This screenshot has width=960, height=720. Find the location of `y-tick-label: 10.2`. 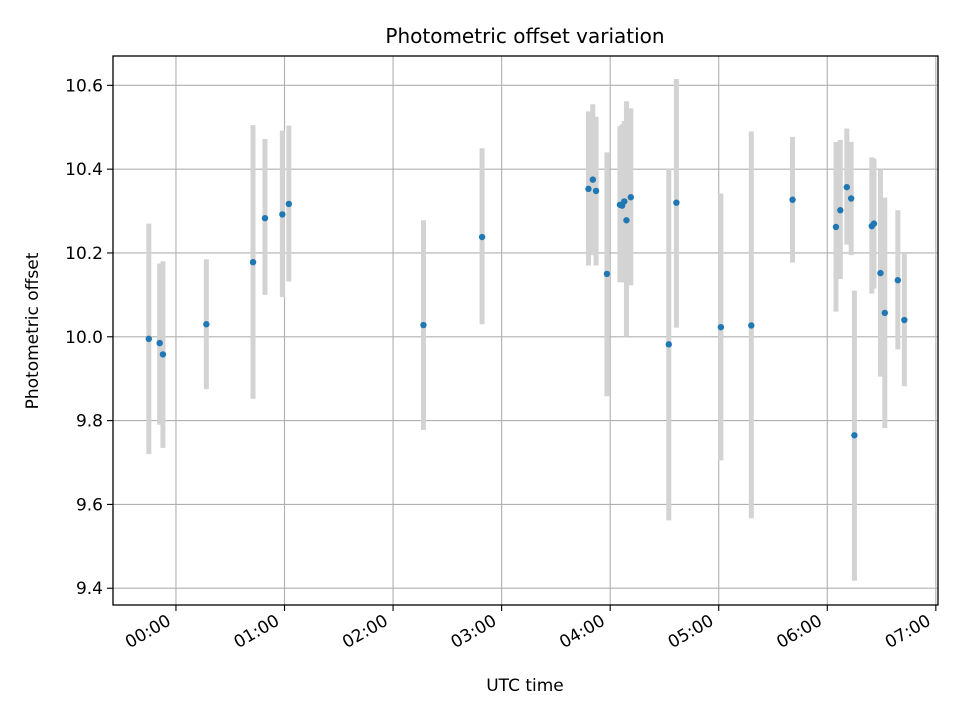

y-tick-label: 10.2 is located at coordinates (84, 254).